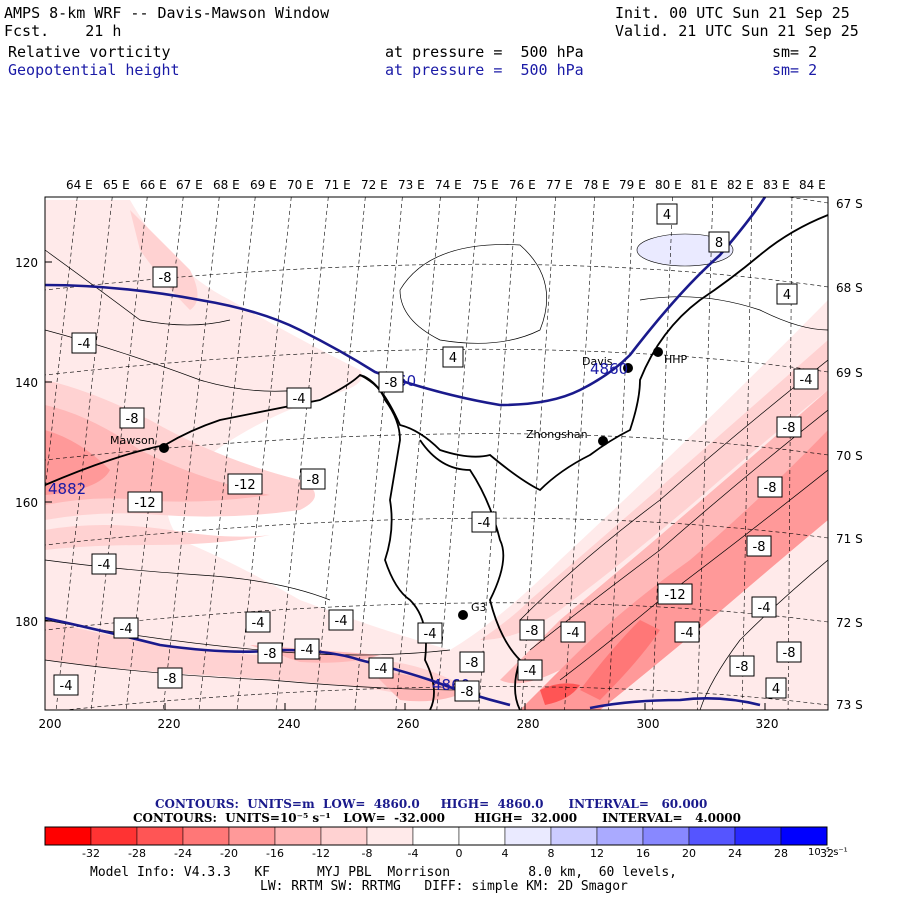 The height and width of the screenshot is (900, 900). I want to click on map-title: AMPS 8-km WRF -- Davis-Mawson Window, so click(167, 13).